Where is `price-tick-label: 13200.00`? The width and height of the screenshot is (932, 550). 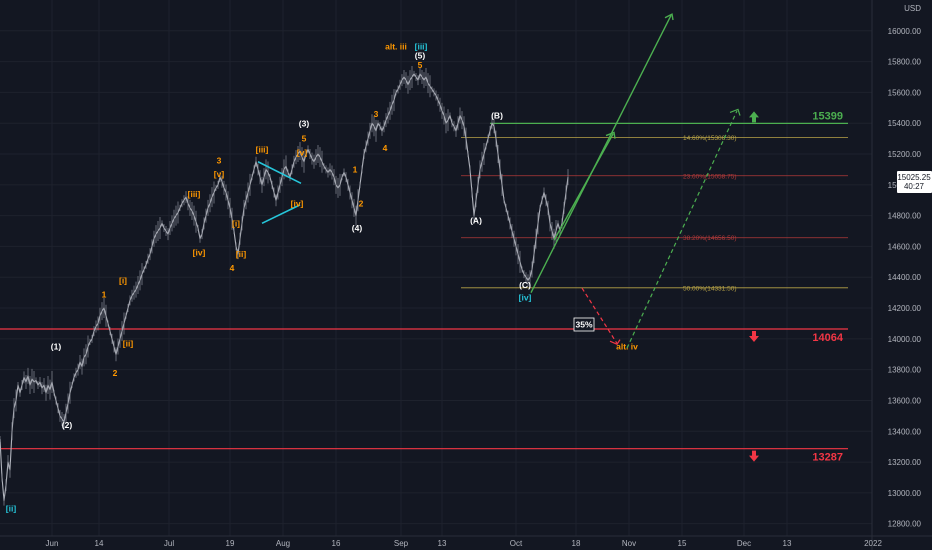
price-tick-label: 13200.00 is located at coordinates (905, 462).